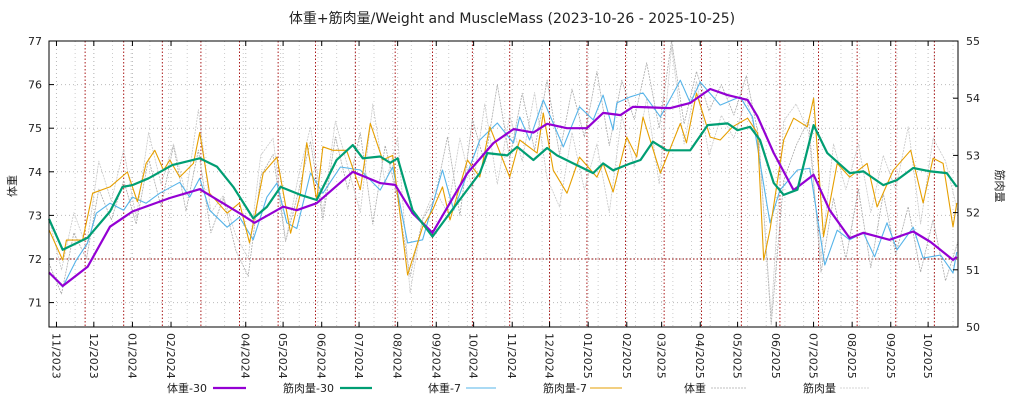 This screenshot has width=1024, height=404. What do you see at coordinates (35, 215) in the screenshot?
I see `y-tick-label: 73` at bounding box center [35, 215].